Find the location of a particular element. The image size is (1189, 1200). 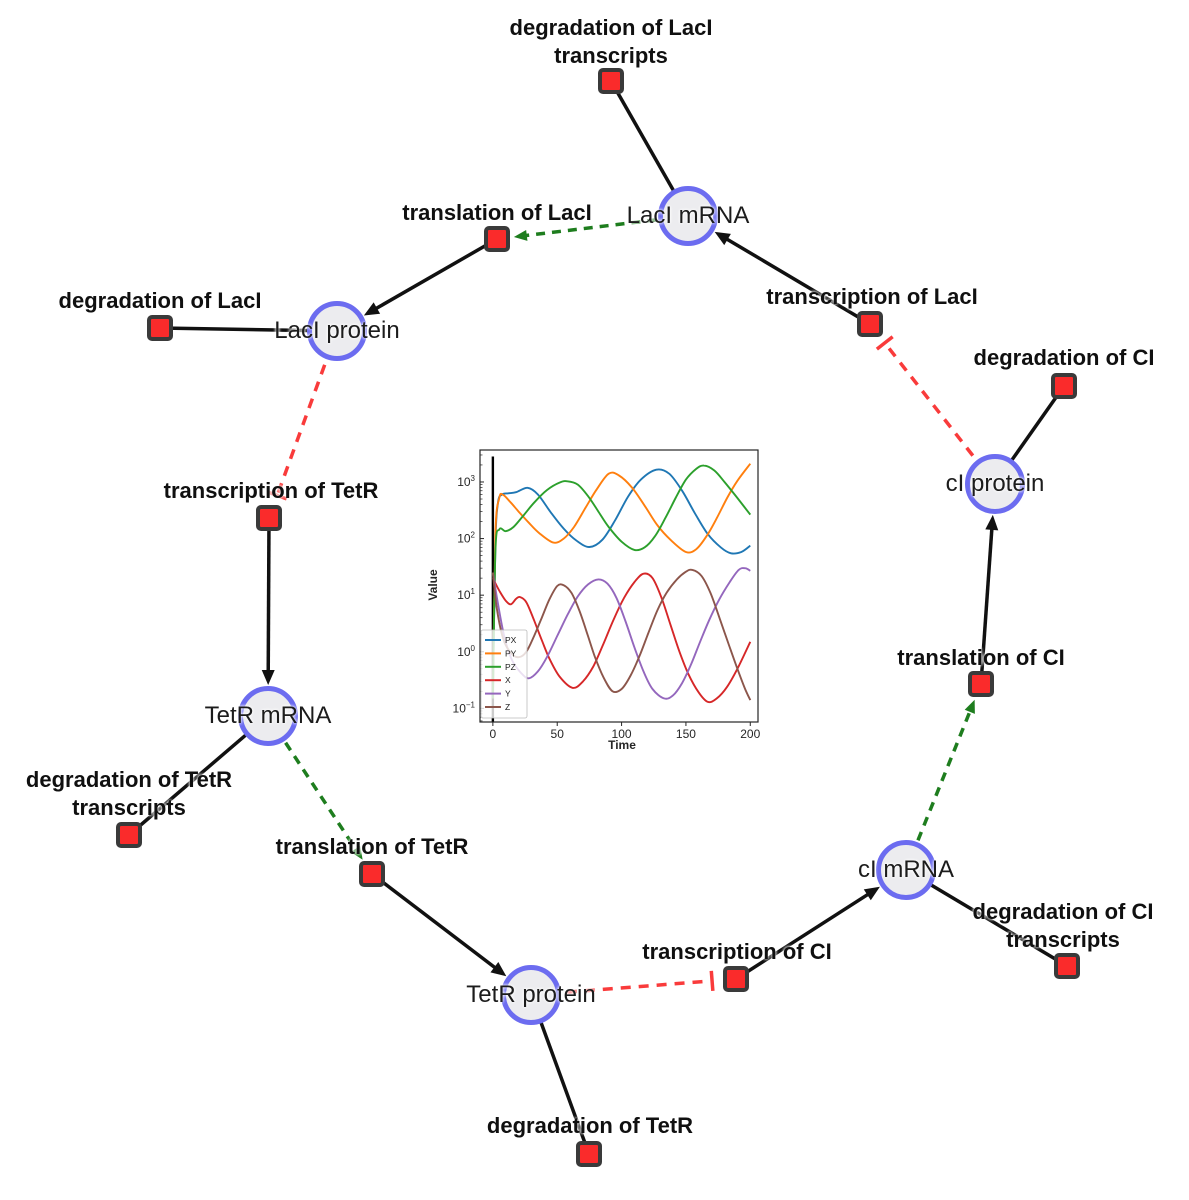

chart-y-axis-label: Value is located at coordinates (433, 585).